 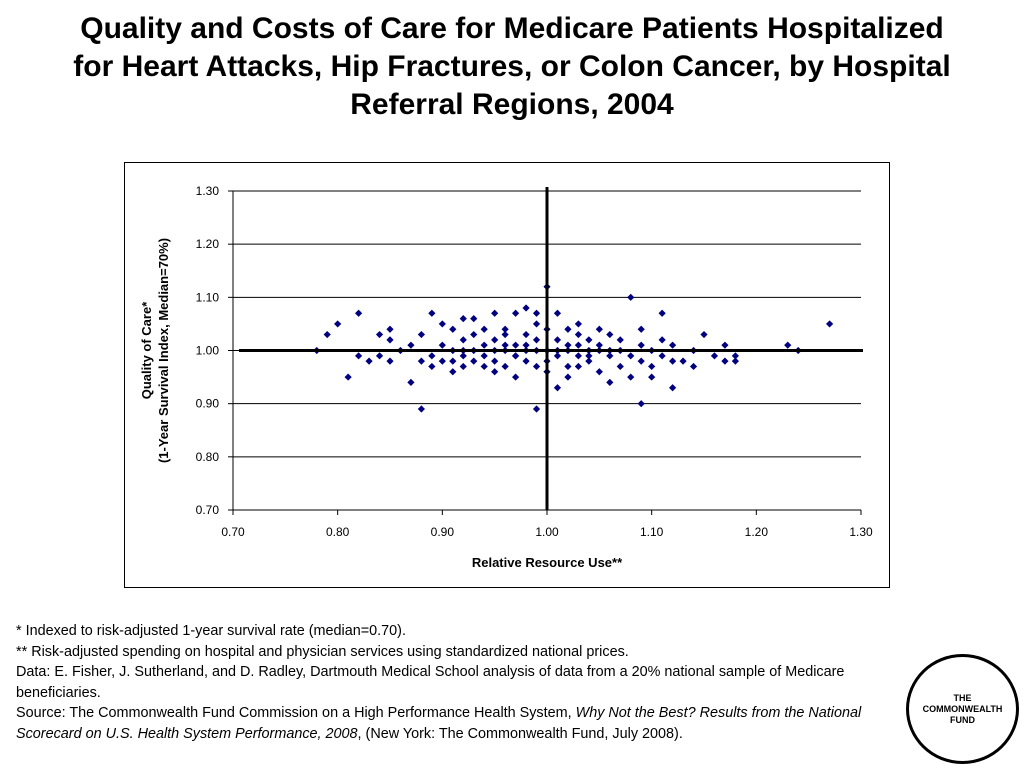 What do you see at coordinates (962, 697) in the screenshot?
I see `logo-line-1: THE` at bounding box center [962, 697].